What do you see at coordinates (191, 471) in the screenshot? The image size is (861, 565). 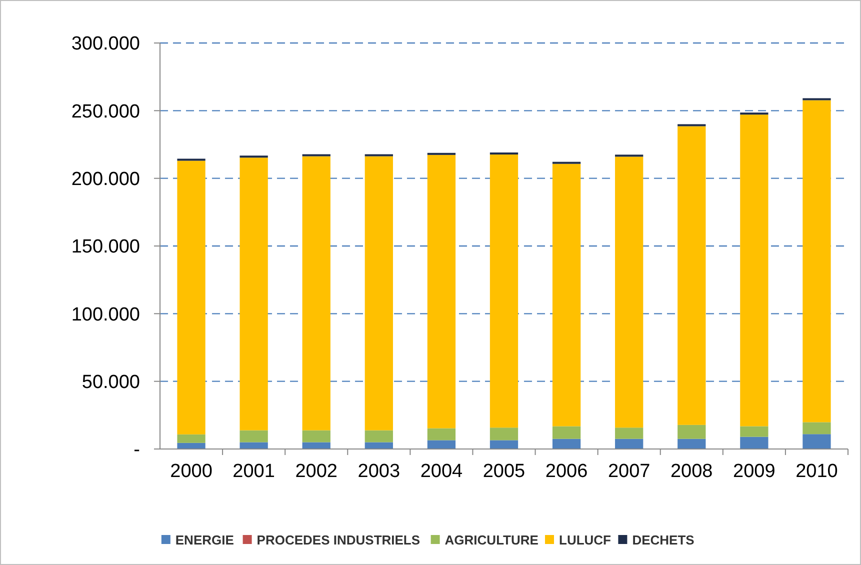 I see `x-tick-label: 2000` at bounding box center [191, 471].